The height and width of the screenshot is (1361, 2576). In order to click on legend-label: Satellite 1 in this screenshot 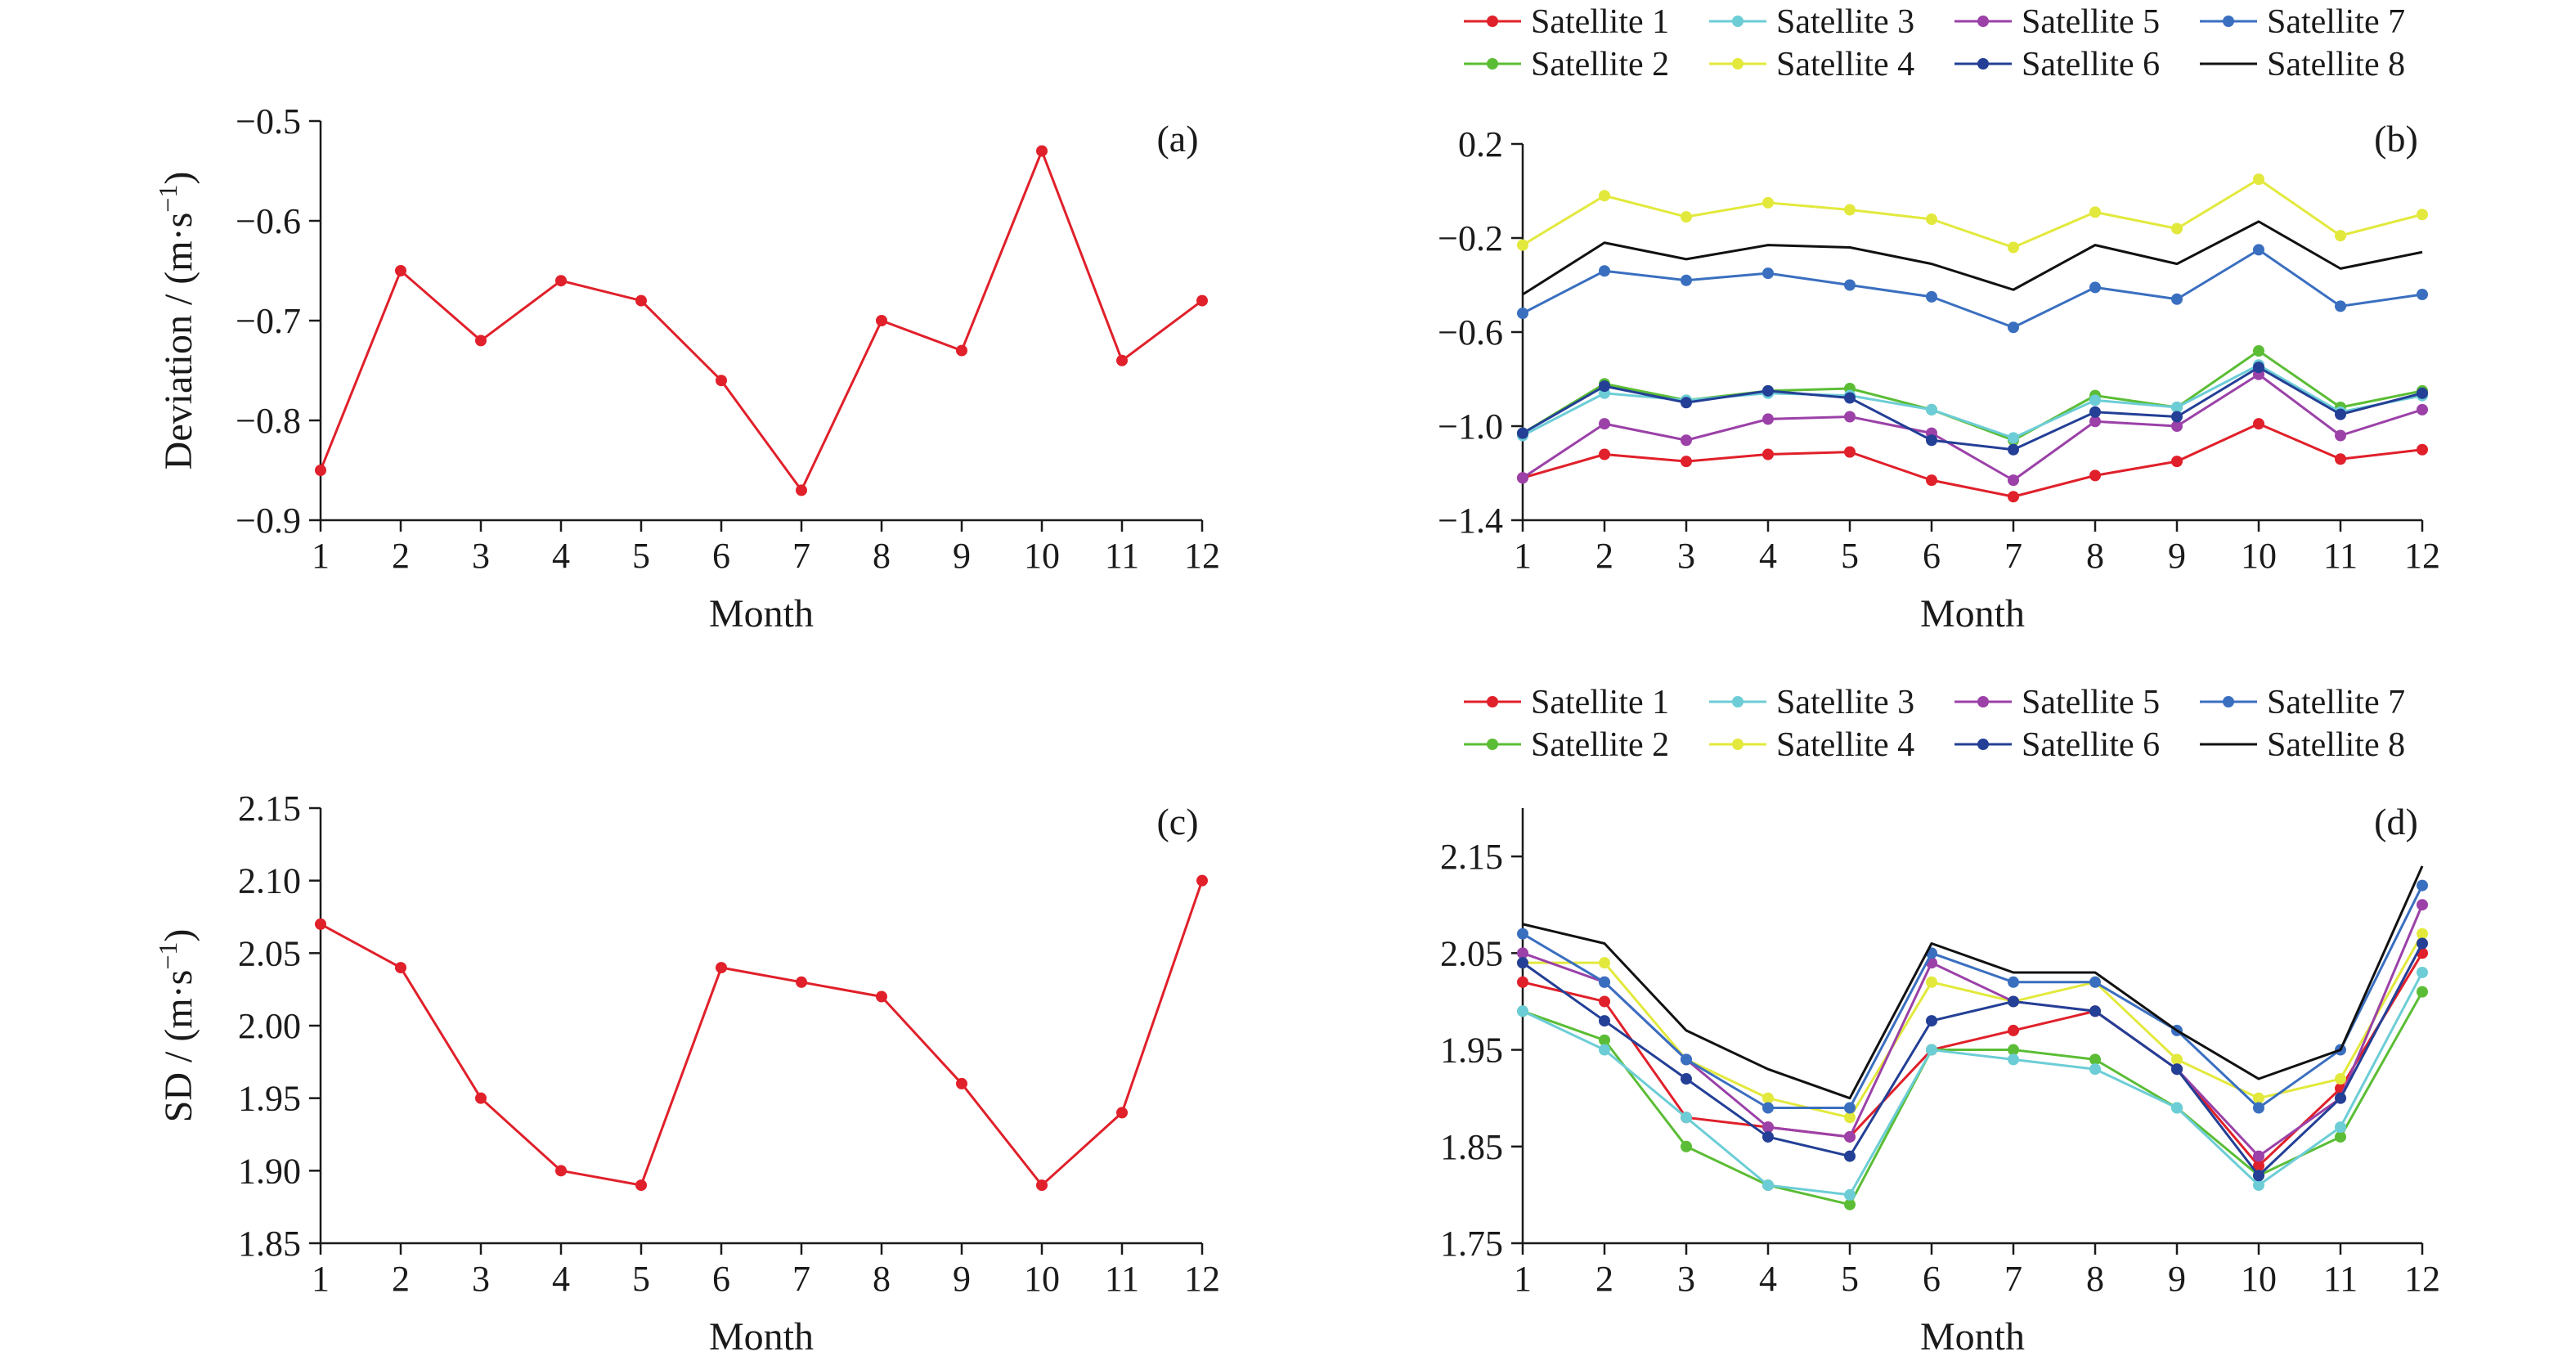, I will do `click(1600, 22)`.